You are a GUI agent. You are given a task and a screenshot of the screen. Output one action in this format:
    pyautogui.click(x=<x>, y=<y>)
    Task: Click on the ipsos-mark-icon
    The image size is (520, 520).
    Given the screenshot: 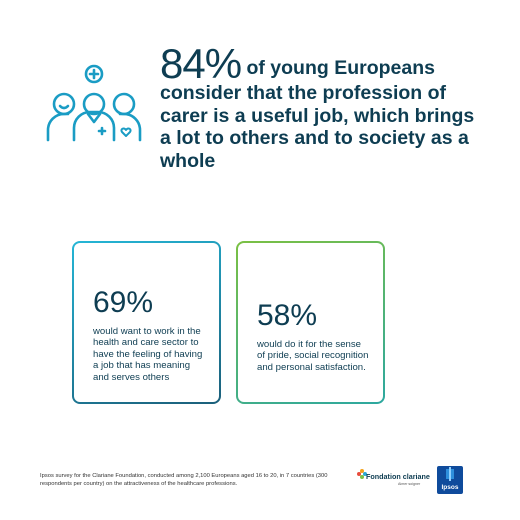 What is the action you would take?
    pyautogui.click(x=450, y=474)
    